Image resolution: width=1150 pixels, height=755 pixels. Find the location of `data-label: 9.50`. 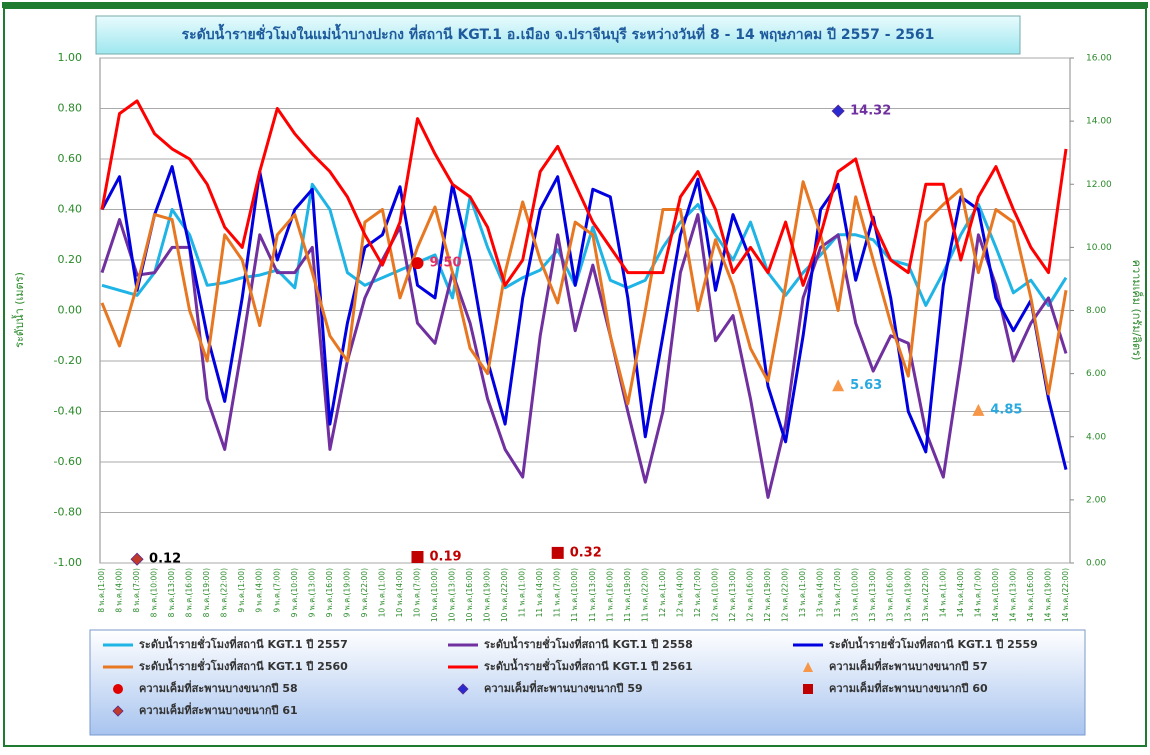

data-label: 9.50 is located at coordinates (445, 263).